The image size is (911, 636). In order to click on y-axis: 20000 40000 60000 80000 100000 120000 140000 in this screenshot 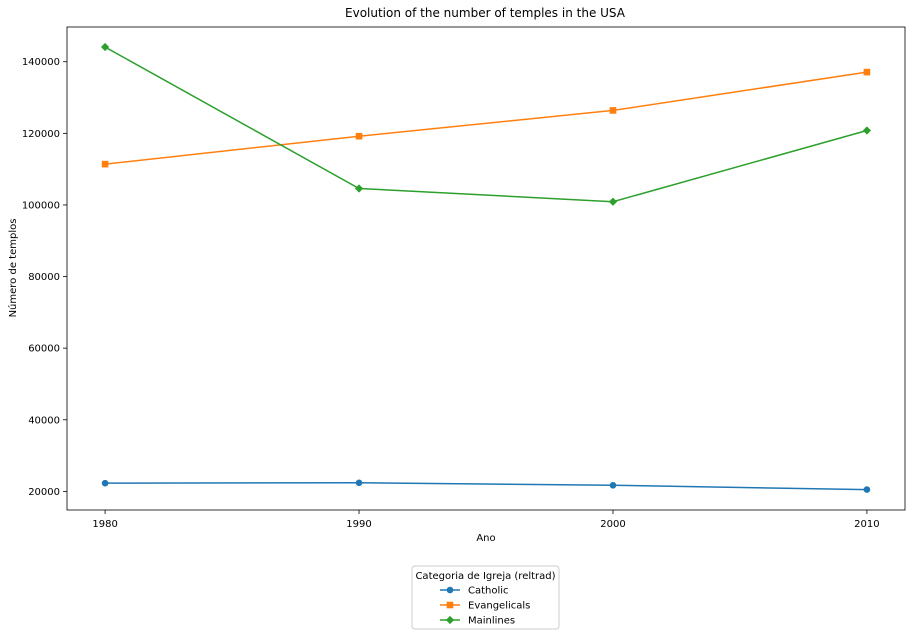, I will do `click(44, 277)`.